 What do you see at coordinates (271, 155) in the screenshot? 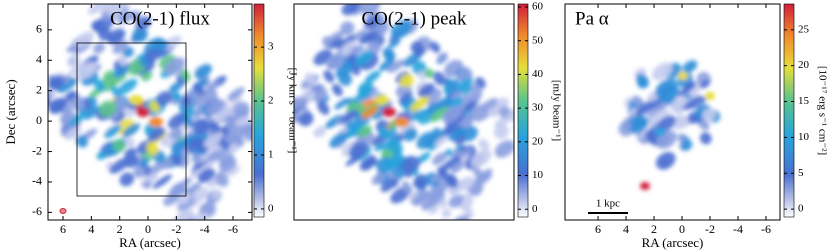
I see `colorbar-tick-label: 1` at bounding box center [271, 155].